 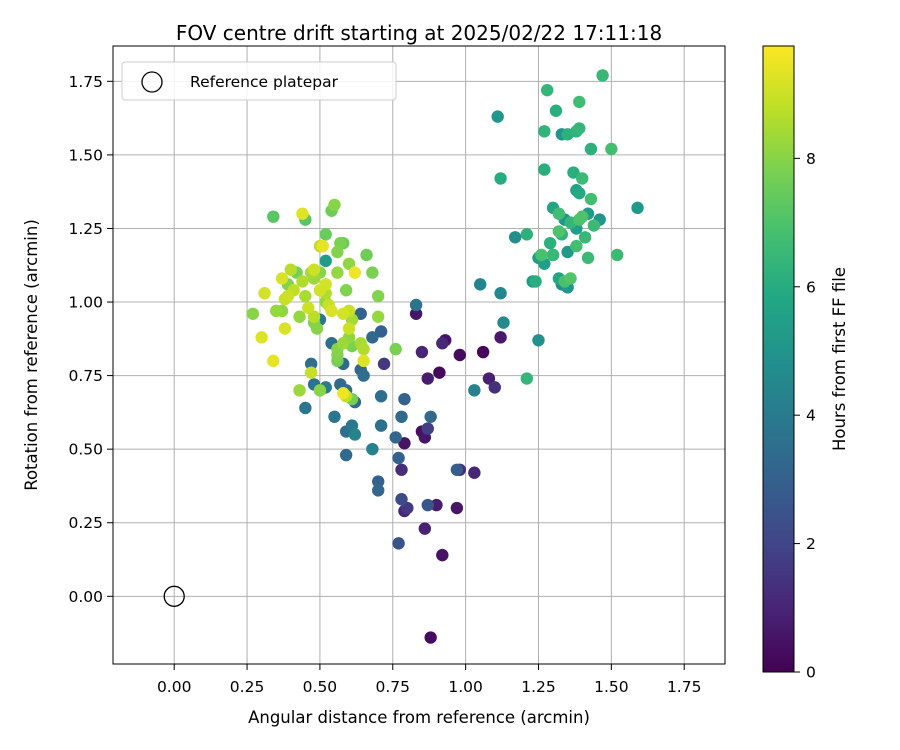 What do you see at coordinates (805, 416) in the screenshot?
I see `colorbar-ticks: 0 2 4 6 8` at bounding box center [805, 416].